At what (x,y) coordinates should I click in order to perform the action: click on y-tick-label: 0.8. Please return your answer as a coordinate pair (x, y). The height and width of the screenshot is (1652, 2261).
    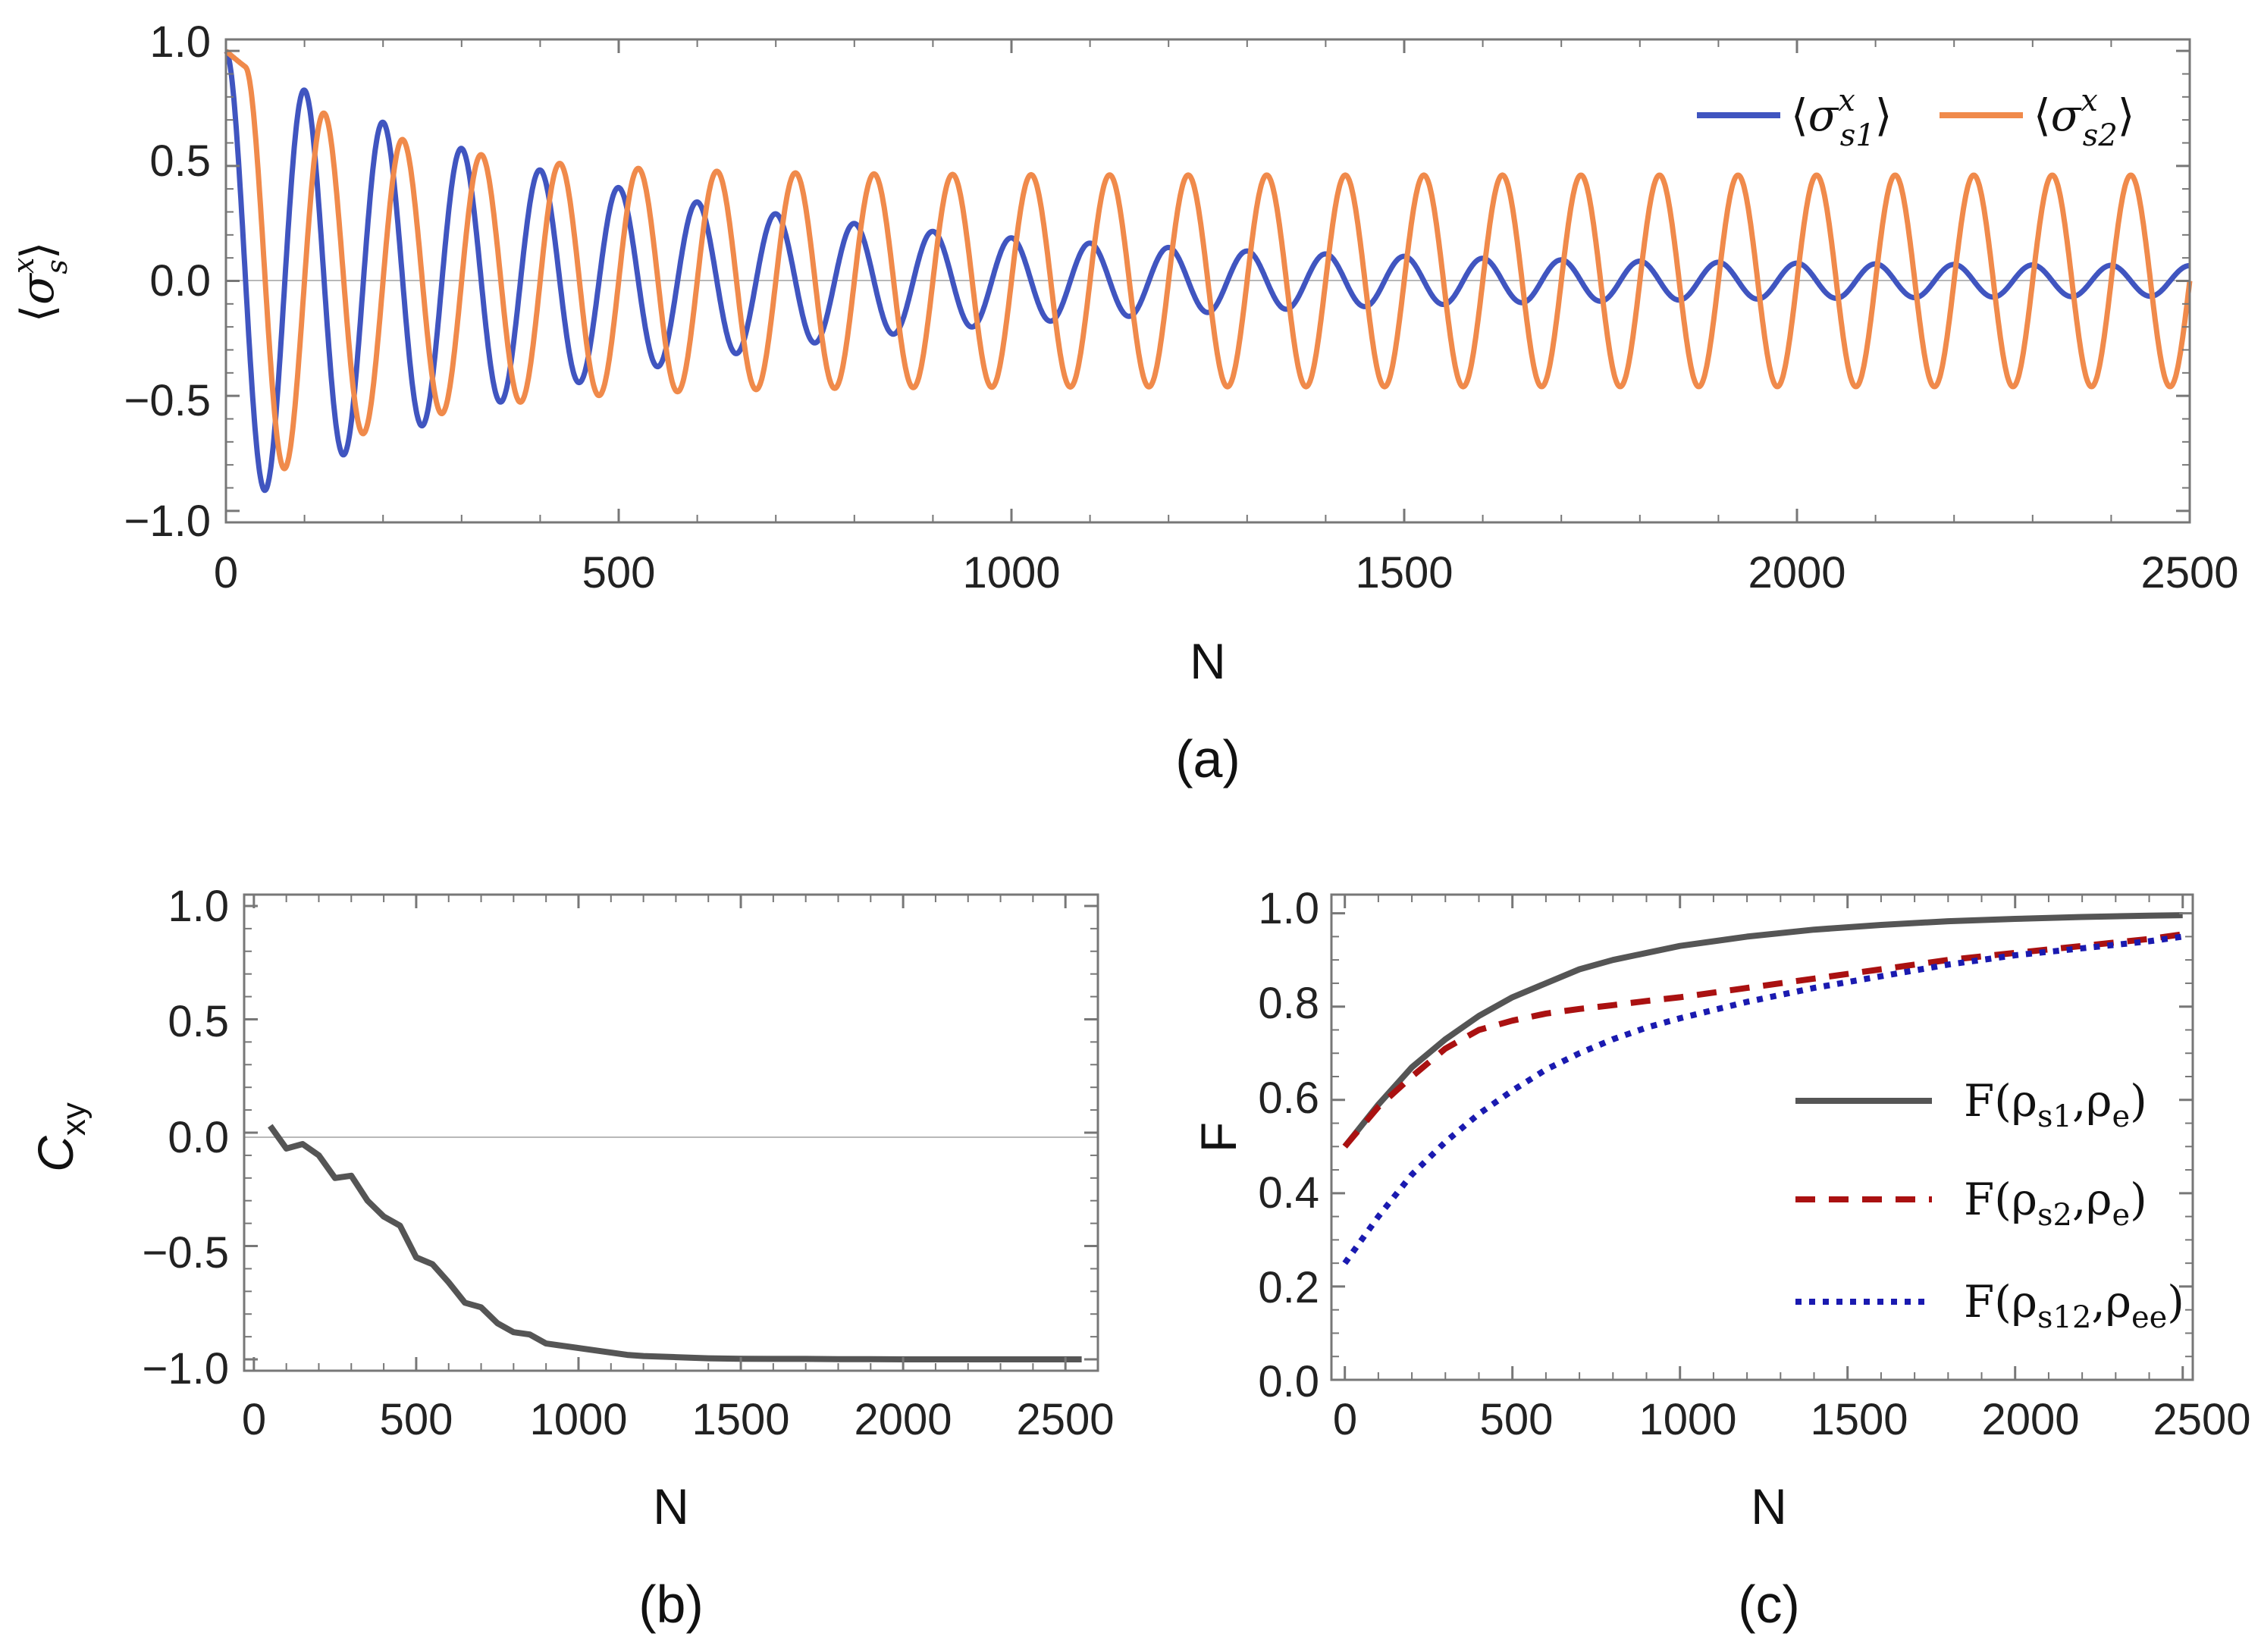
    Looking at the image, I should click on (1288, 1003).